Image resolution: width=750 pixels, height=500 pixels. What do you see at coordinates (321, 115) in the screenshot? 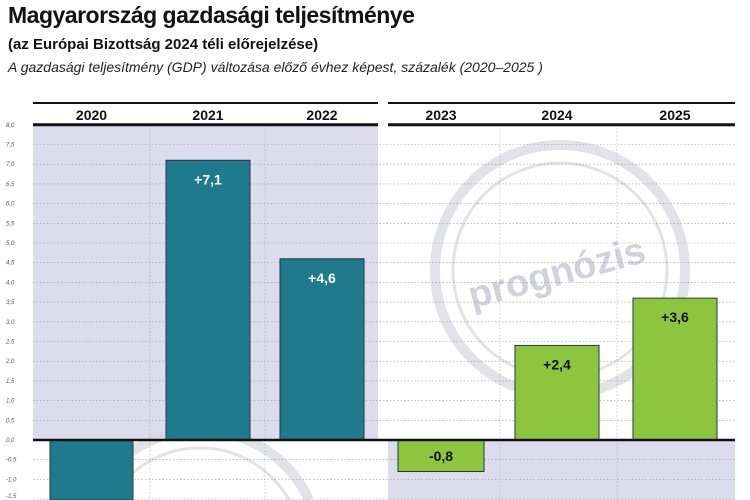
I see `x-category-label: 2022` at bounding box center [321, 115].